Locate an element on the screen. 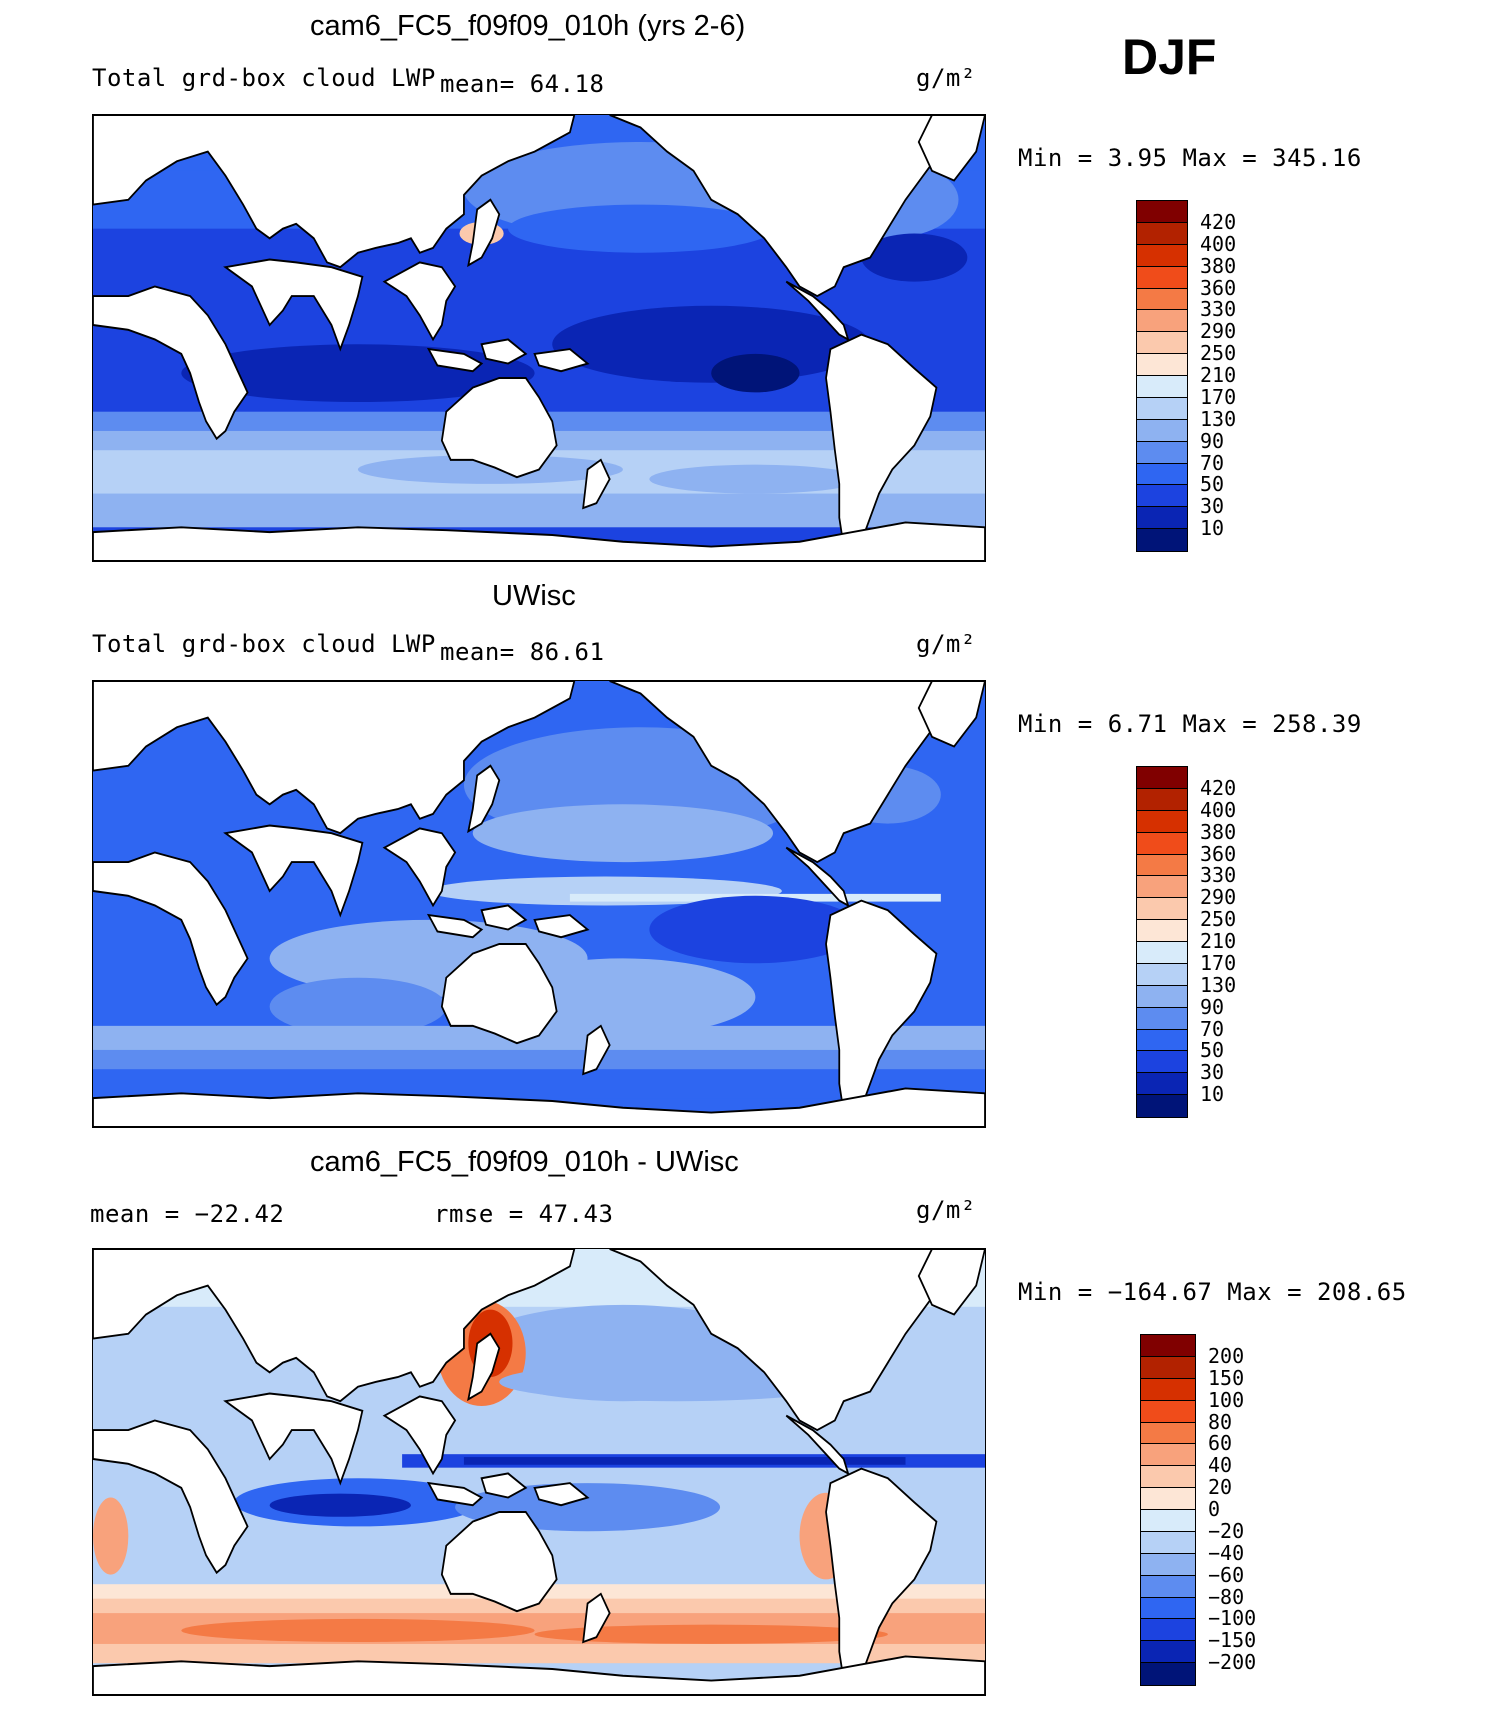 The width and height of the screenshot is (1498, 1709). colorbar-label: 40 is located at coordinates (1220, 1465).